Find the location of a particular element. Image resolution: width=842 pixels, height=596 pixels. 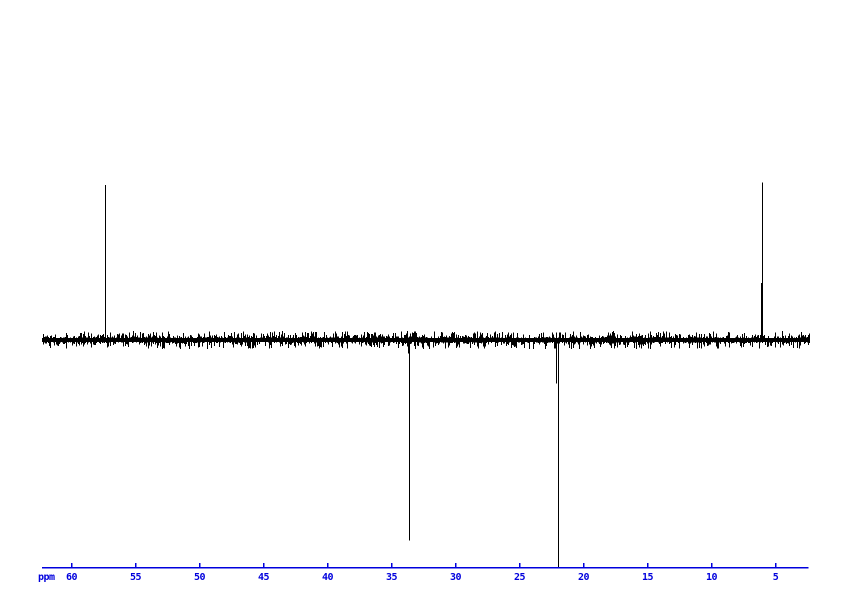

ppm-axis-ticks: 60 55 50 45 40 35 30 25 20 15 10 5 is located at coordinates (422, 573).